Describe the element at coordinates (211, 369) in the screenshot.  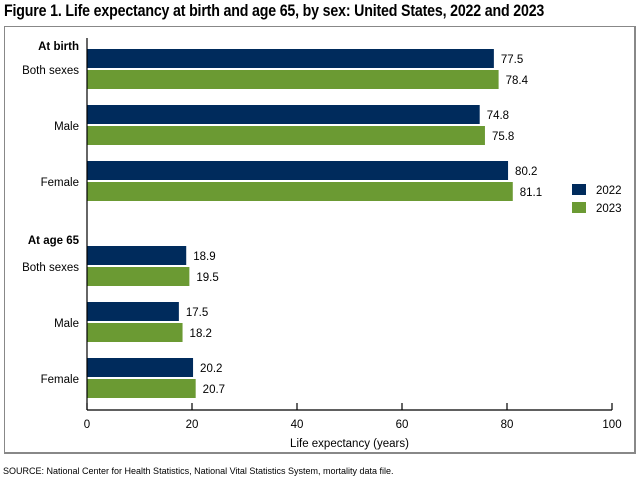
I see `data-label: 20.2` at that location.